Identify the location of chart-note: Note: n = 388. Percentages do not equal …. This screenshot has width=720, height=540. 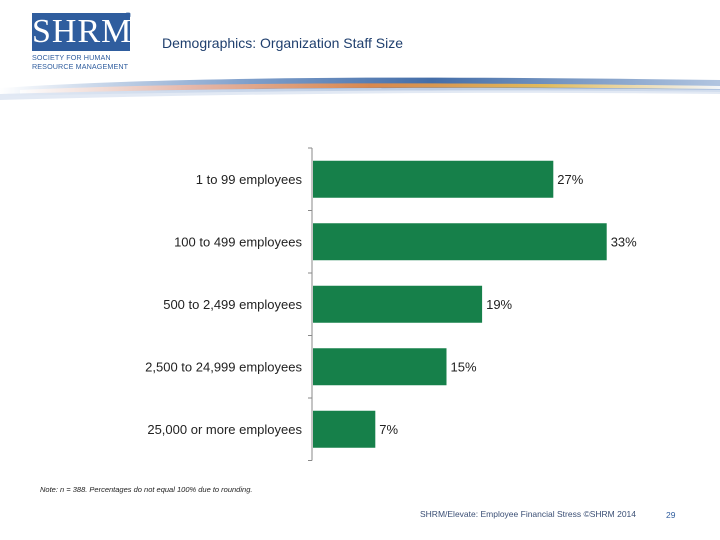
(146, 489).